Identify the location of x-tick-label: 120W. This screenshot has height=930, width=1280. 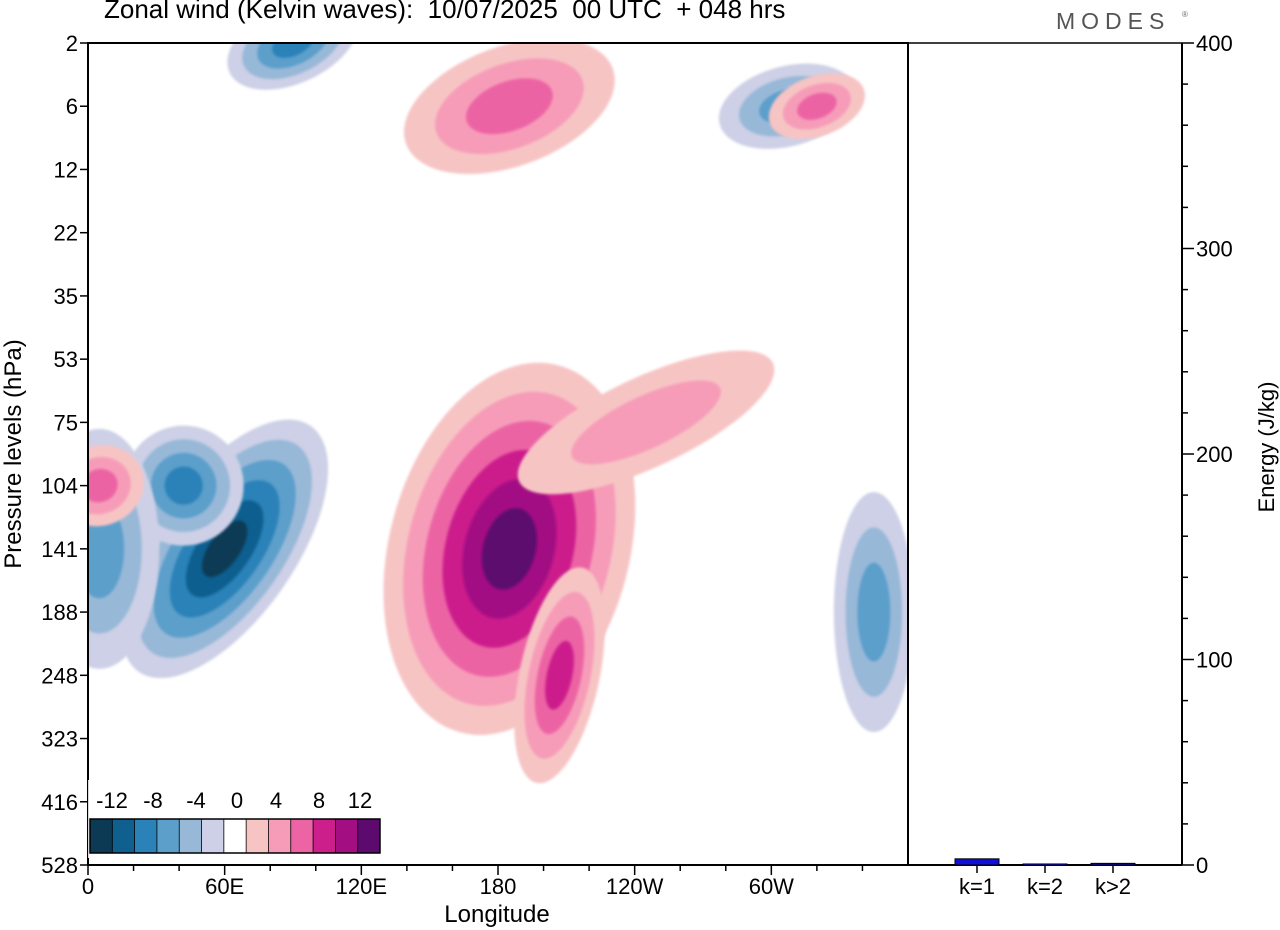
(635, 886).